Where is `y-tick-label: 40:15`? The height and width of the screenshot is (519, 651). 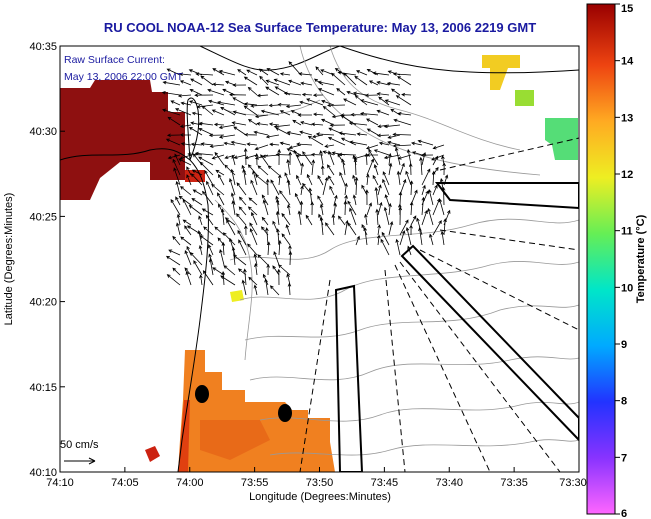
y-tick-label: 40:15 is located at coordinates (43, 388).